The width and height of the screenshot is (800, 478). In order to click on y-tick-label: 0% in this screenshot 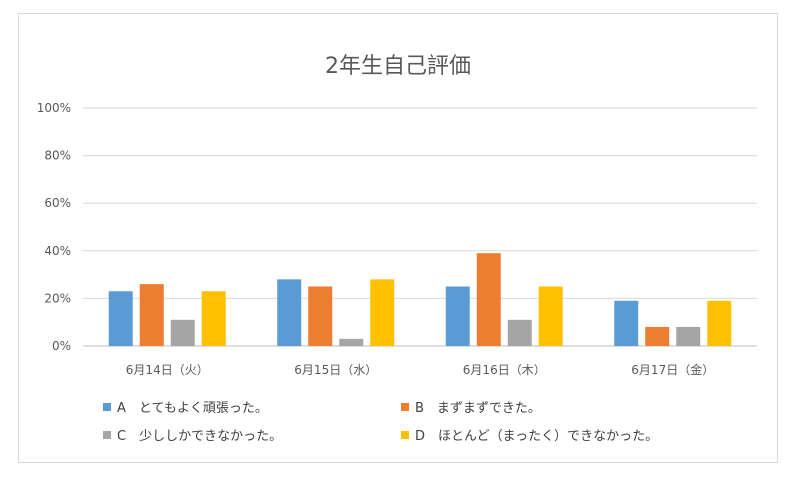, I will do `click(61, 346)`.